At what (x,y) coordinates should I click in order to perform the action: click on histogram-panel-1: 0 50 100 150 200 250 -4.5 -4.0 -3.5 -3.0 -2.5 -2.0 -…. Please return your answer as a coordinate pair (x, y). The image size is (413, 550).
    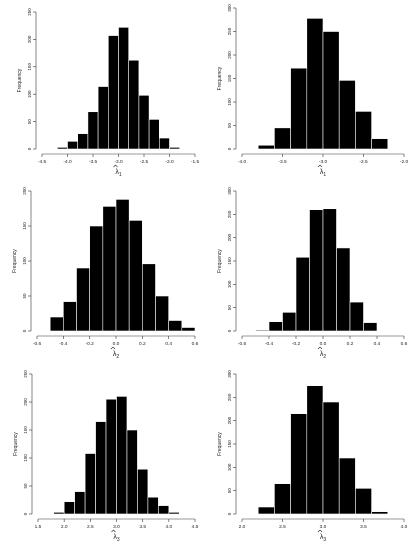
    Looking at the image, I should click on (108, 93).